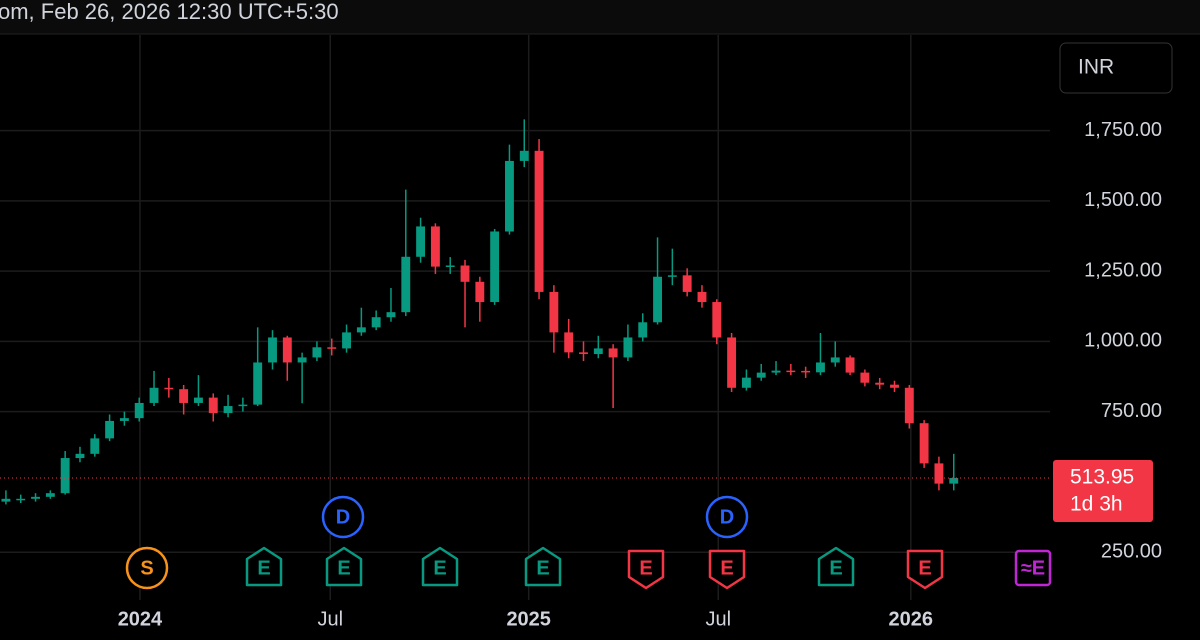 The width and height of the screenshot is (1200, 640). Describe the element at coordinates (1096, 504) in the screenshot. I see `countdown-label: 1d 3h` at that location.